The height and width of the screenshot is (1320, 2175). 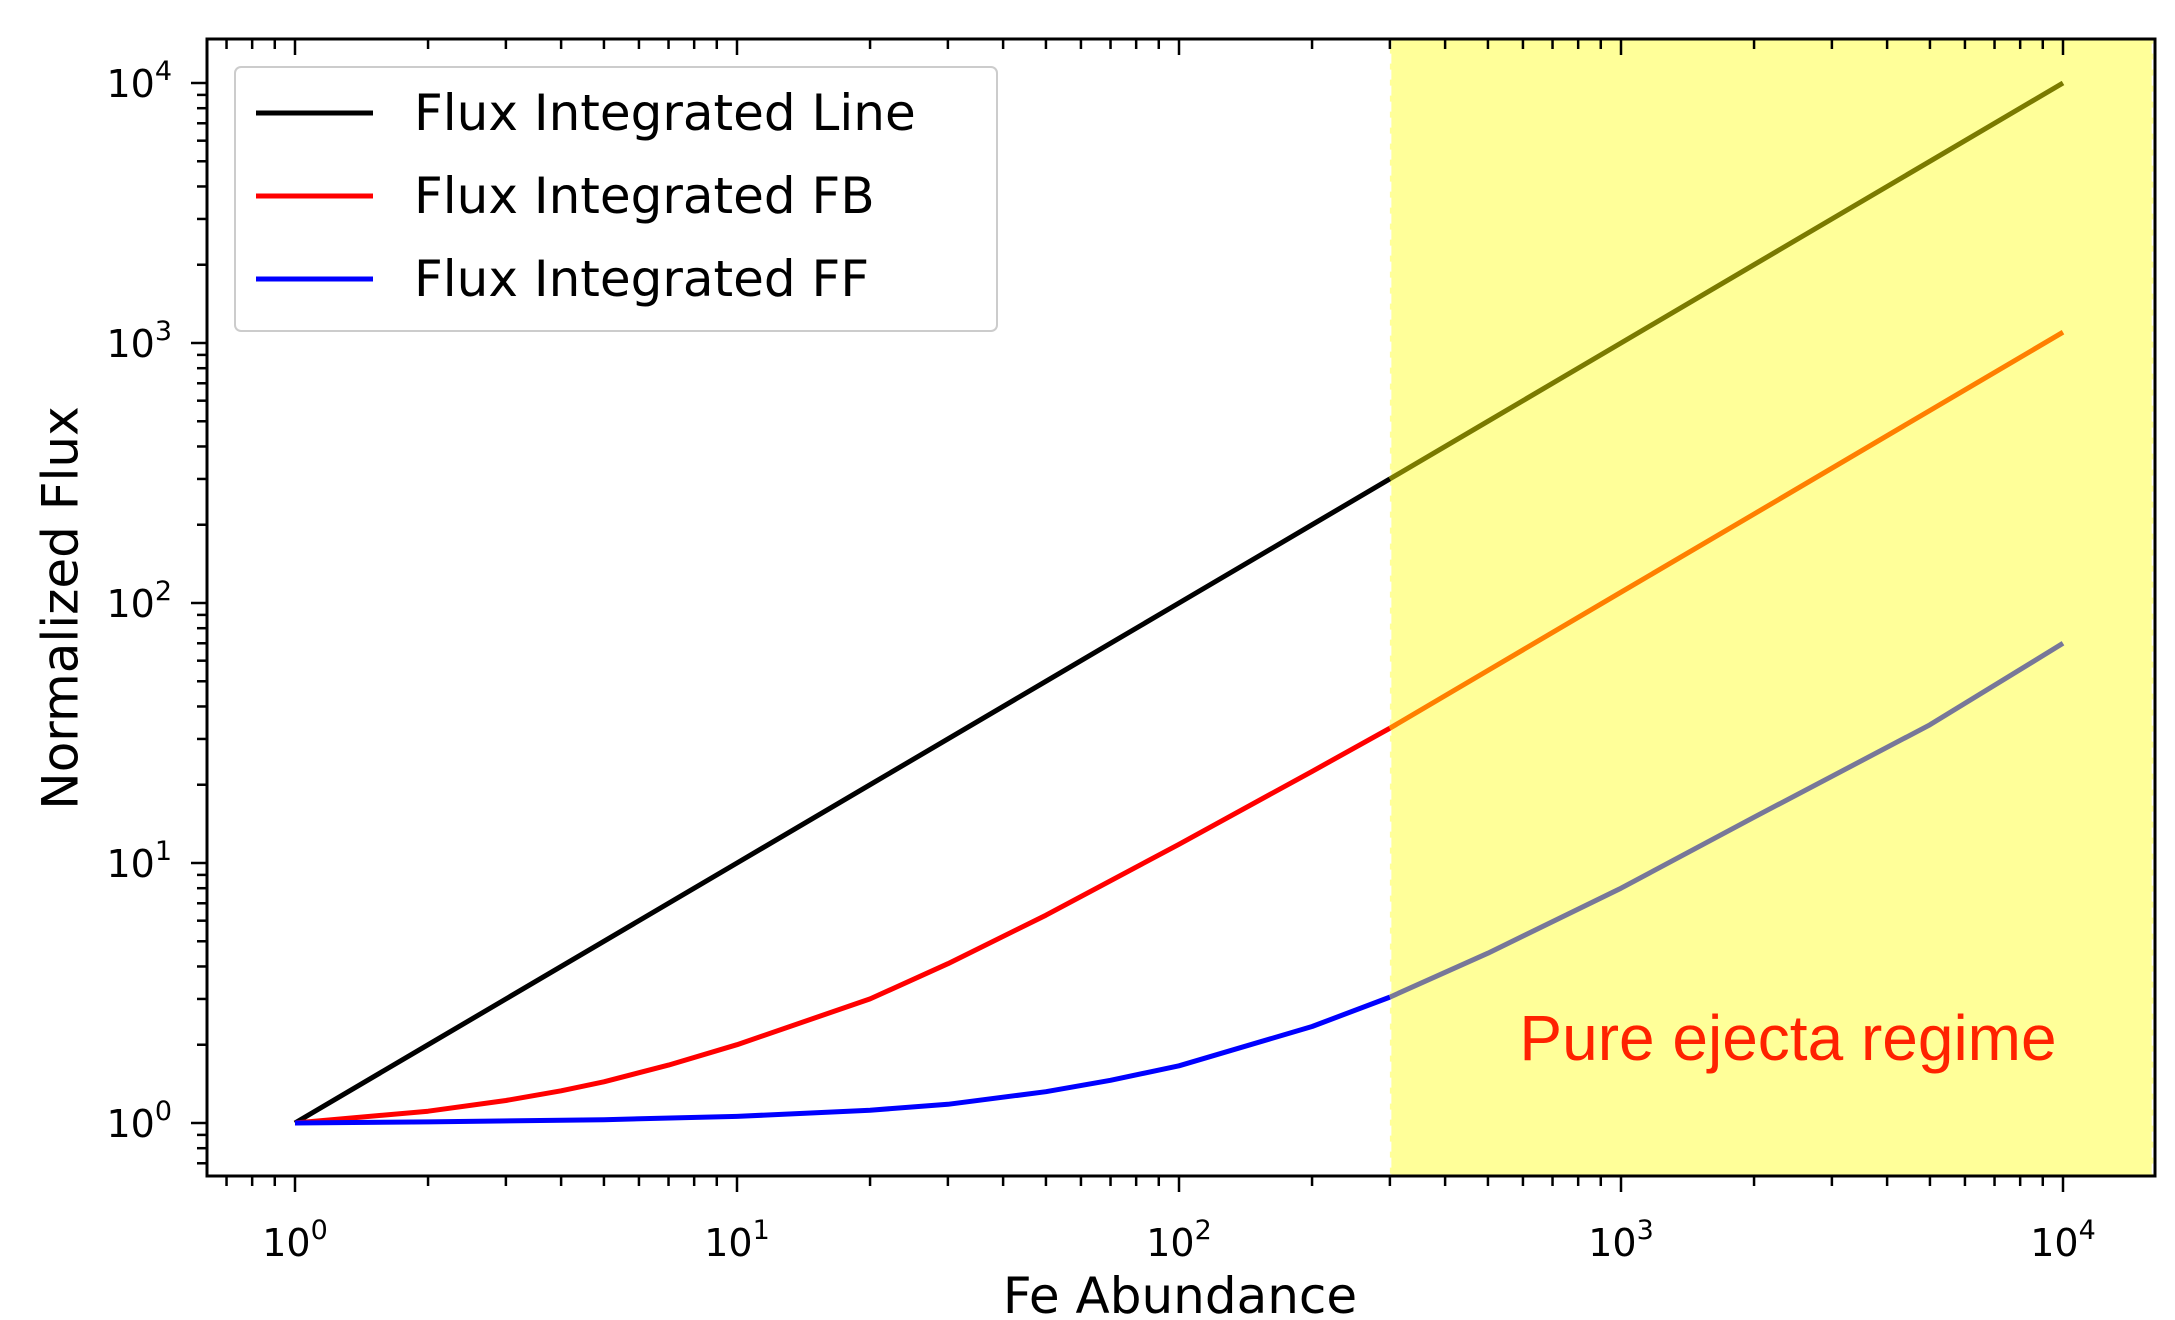 I want to click on x-tick-label-exponent: 4, so click(x=2087, y=1230).